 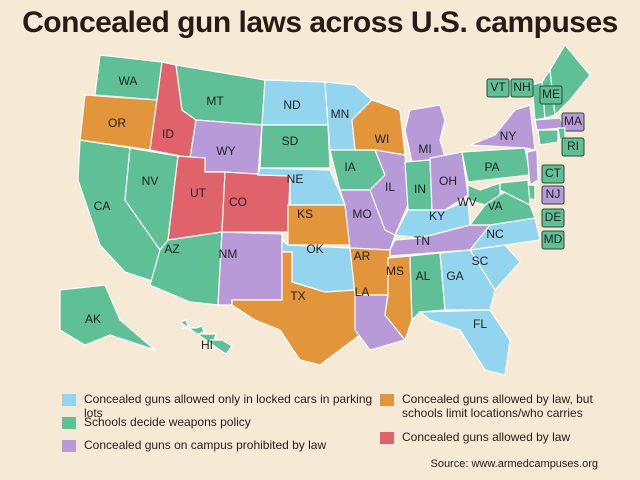 I want to click on state-label: TN, so click(x=422, y=241).